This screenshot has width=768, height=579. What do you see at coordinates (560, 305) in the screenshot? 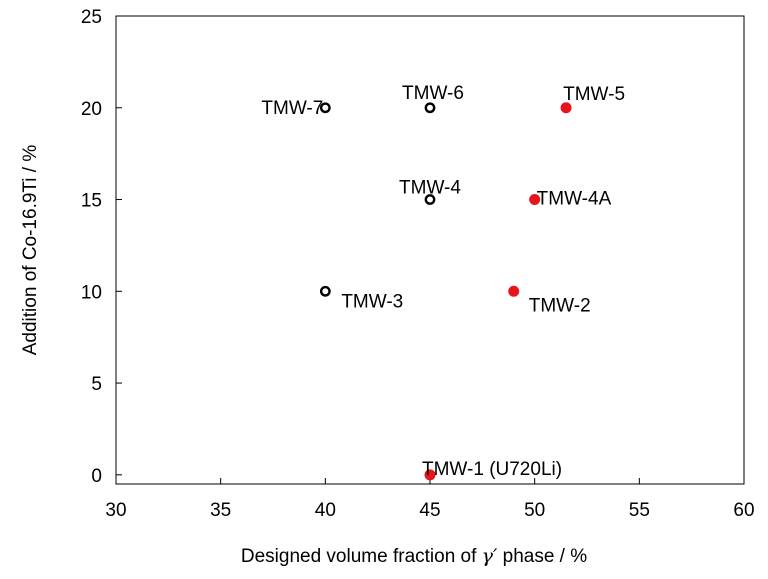
I see `point-label: TMW-2` at bounding box center [560, 305].